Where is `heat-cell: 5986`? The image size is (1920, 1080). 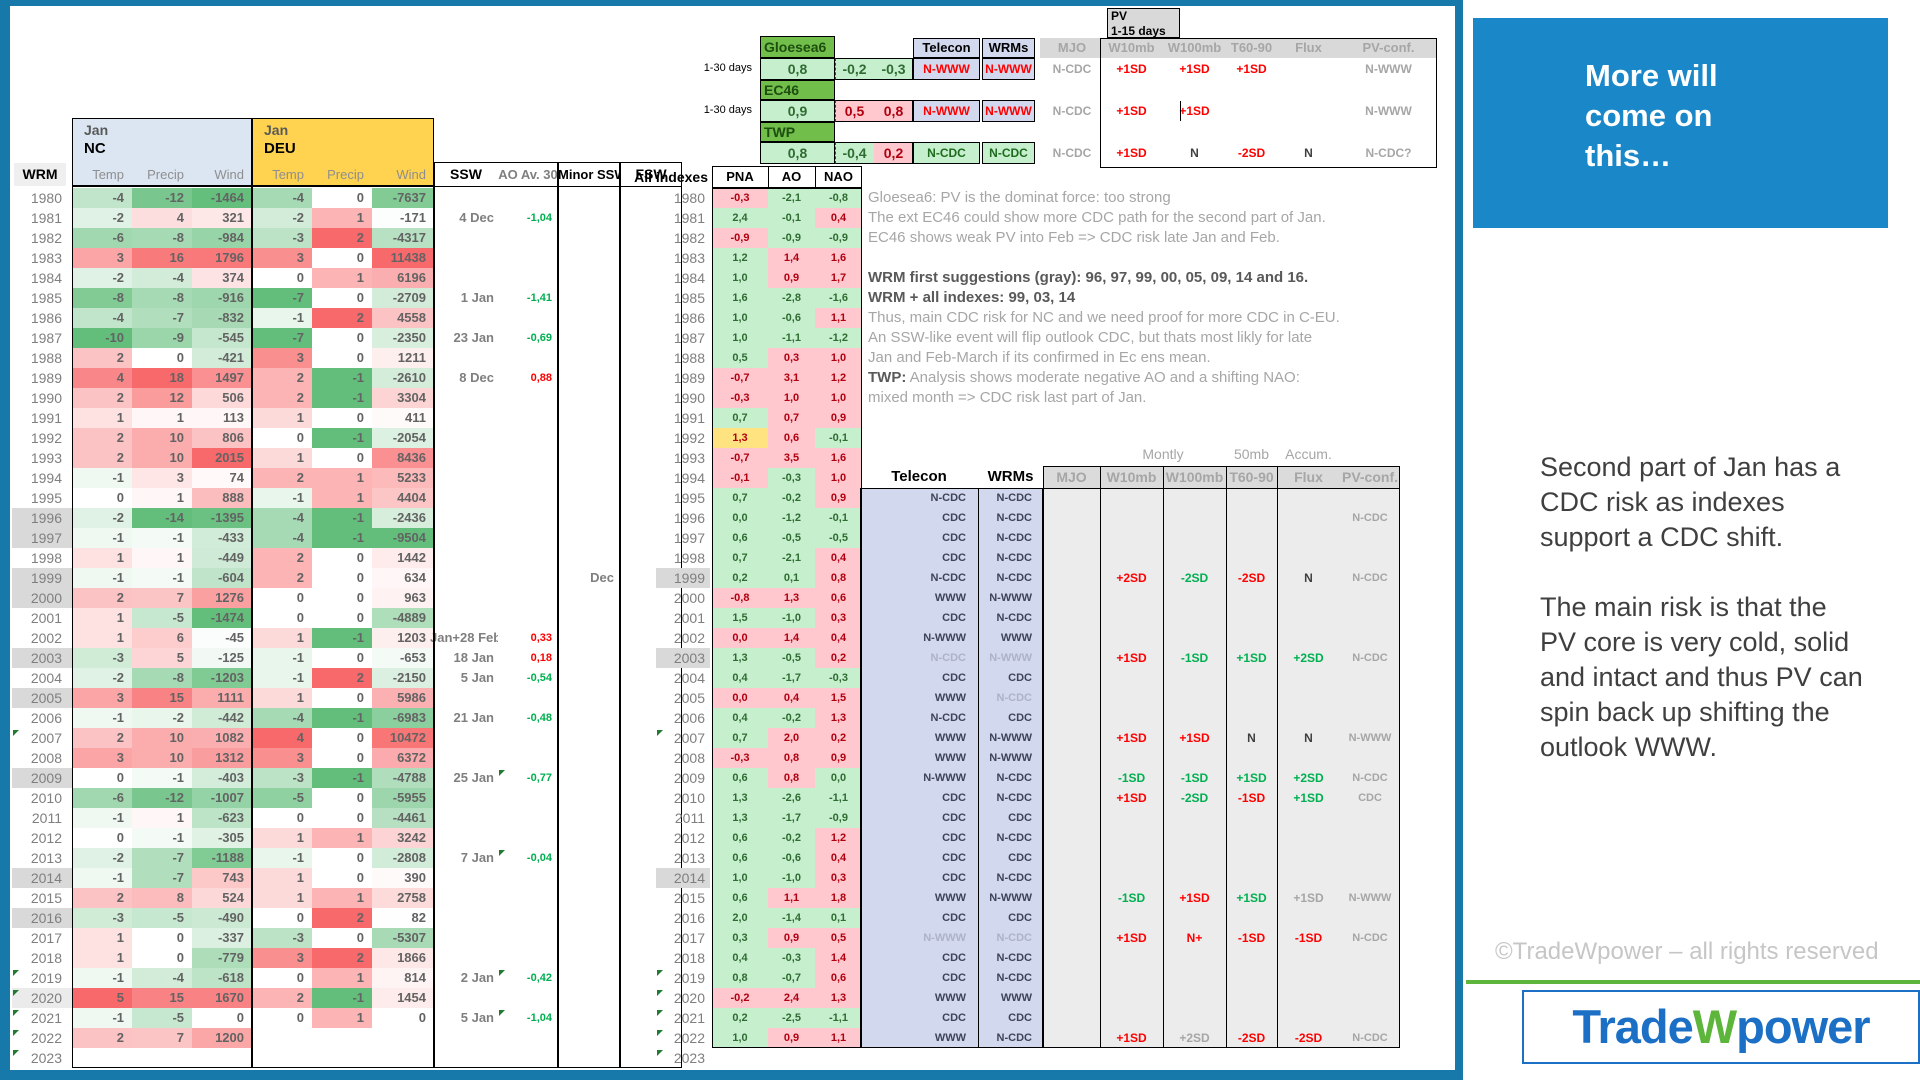
heat-cell: 5986 is located at coordinates (403, 698).